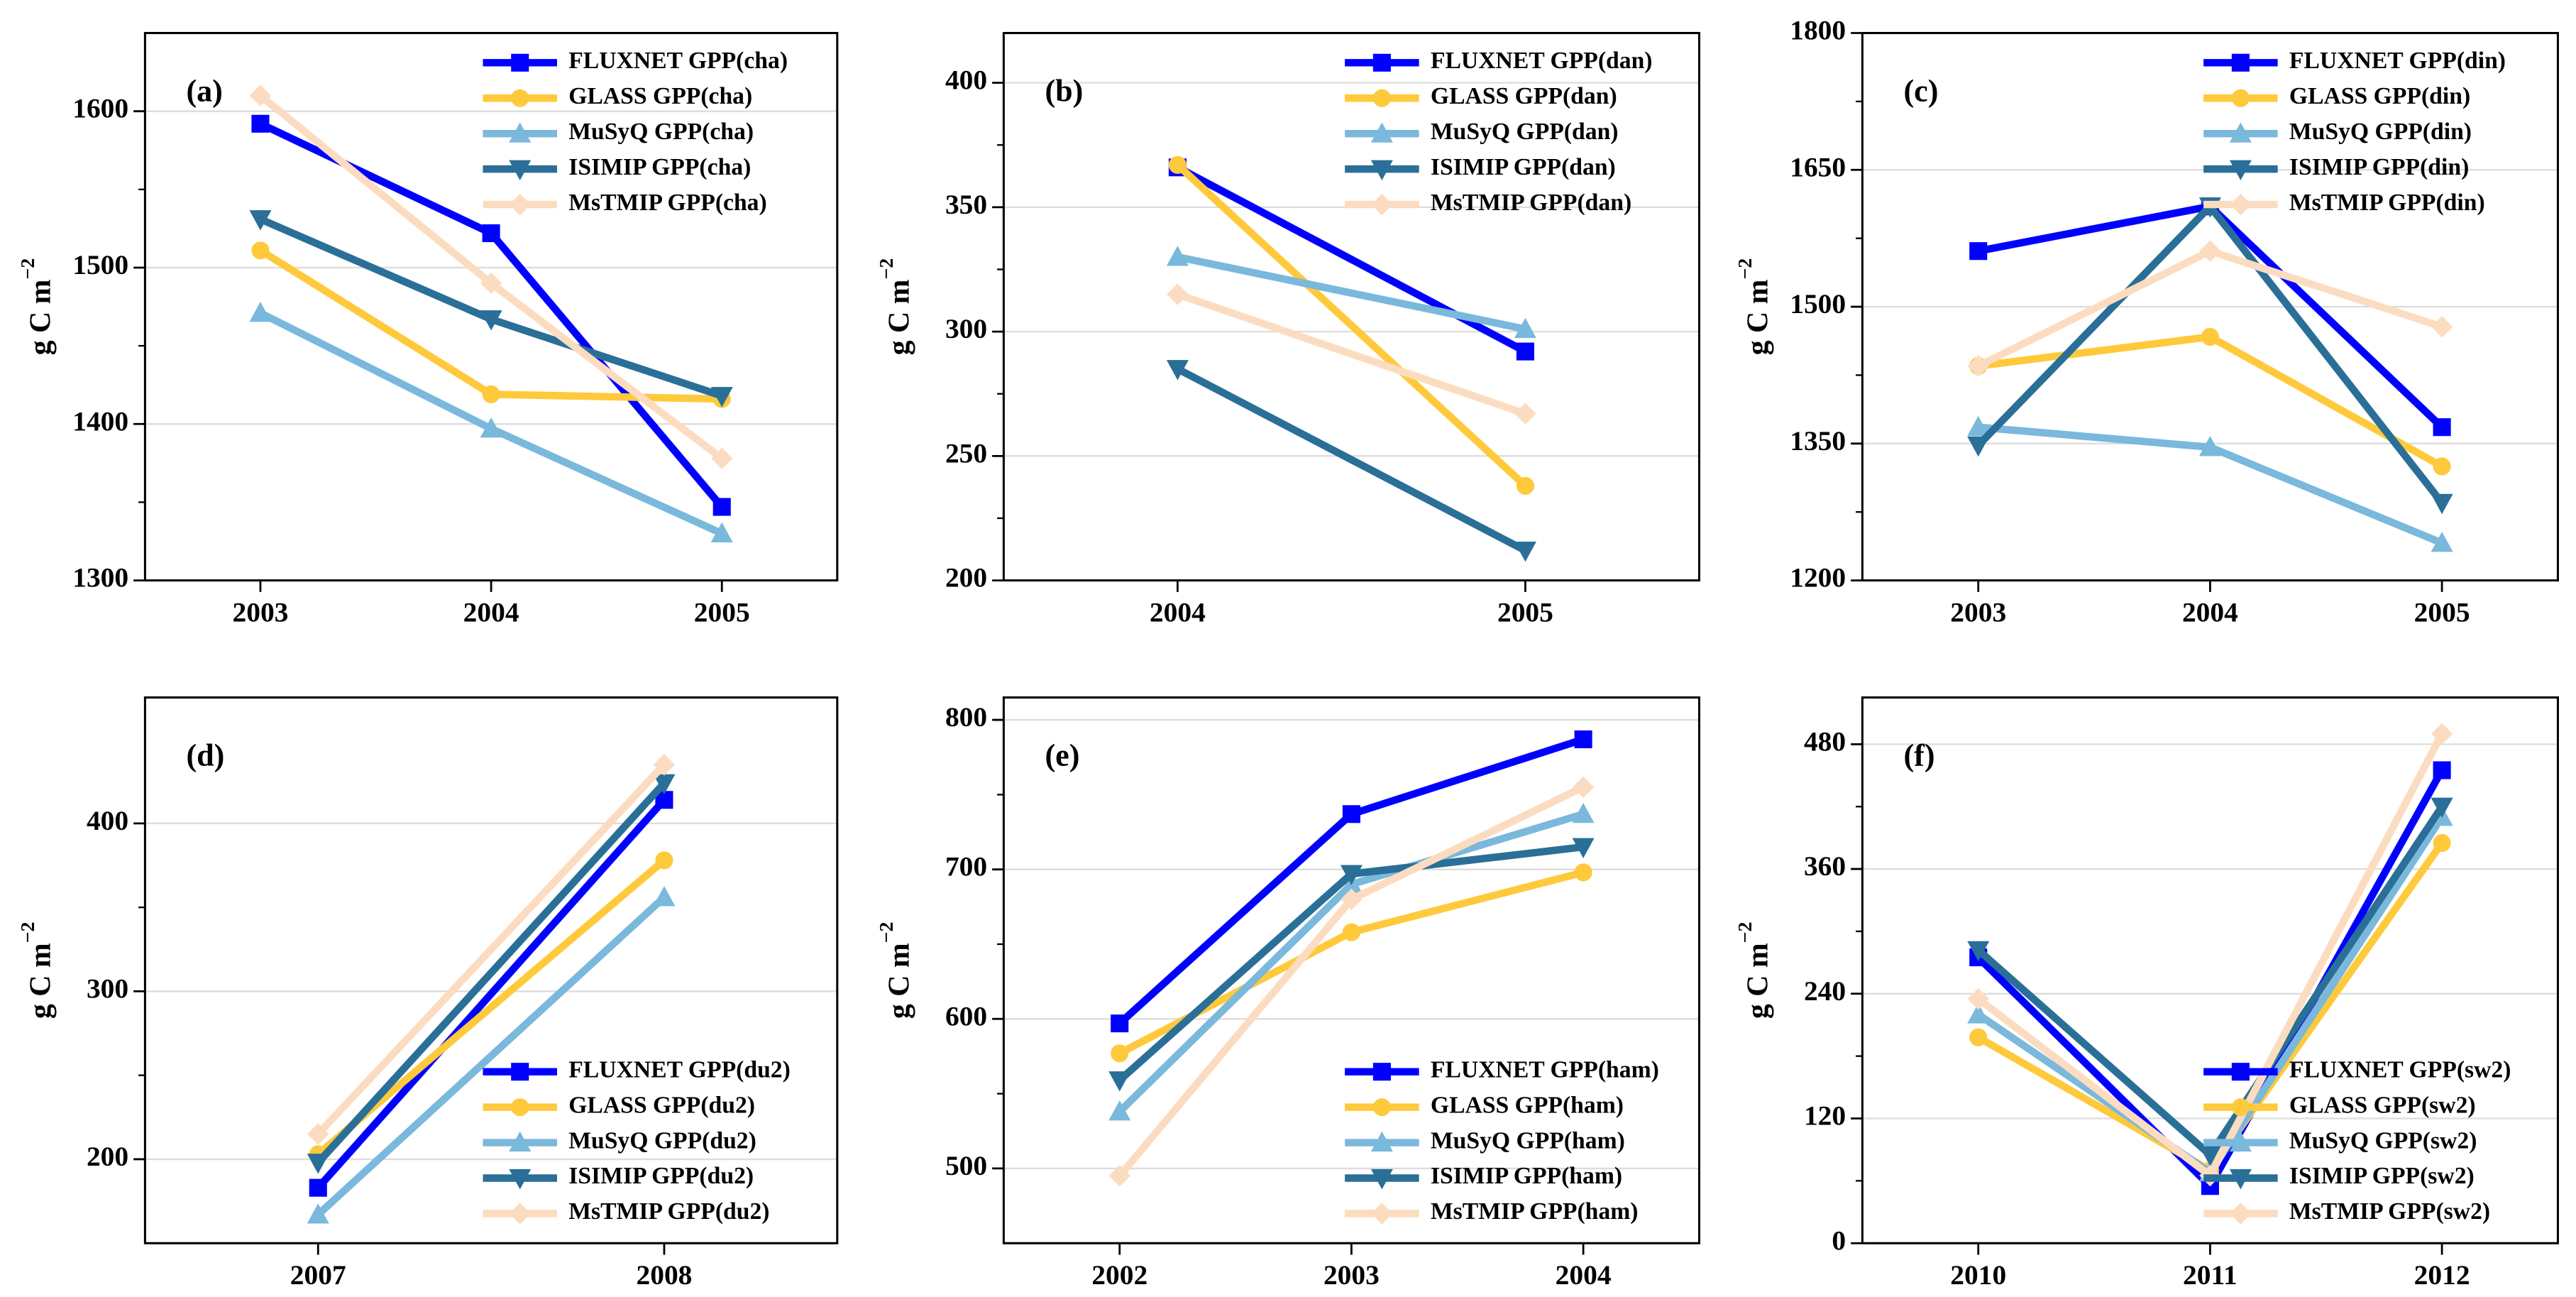  Describe the element at coordinates (1839, 1240) in the screenshot. I see `y-tick-label: 0` at that location.